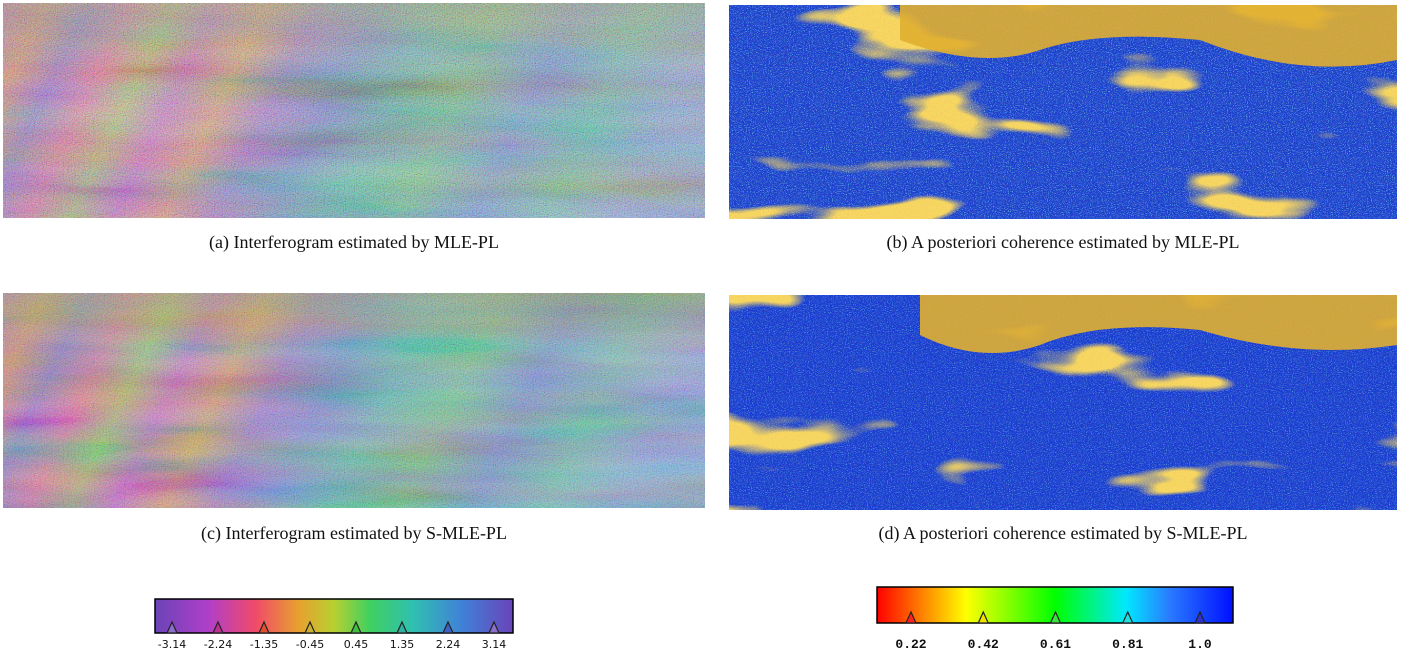 The image size is (1414, 660). What do you see at coordinates (402, 644) in the screenshot?
I see `tick-label: 1.35` at bounding box center [402, 644].